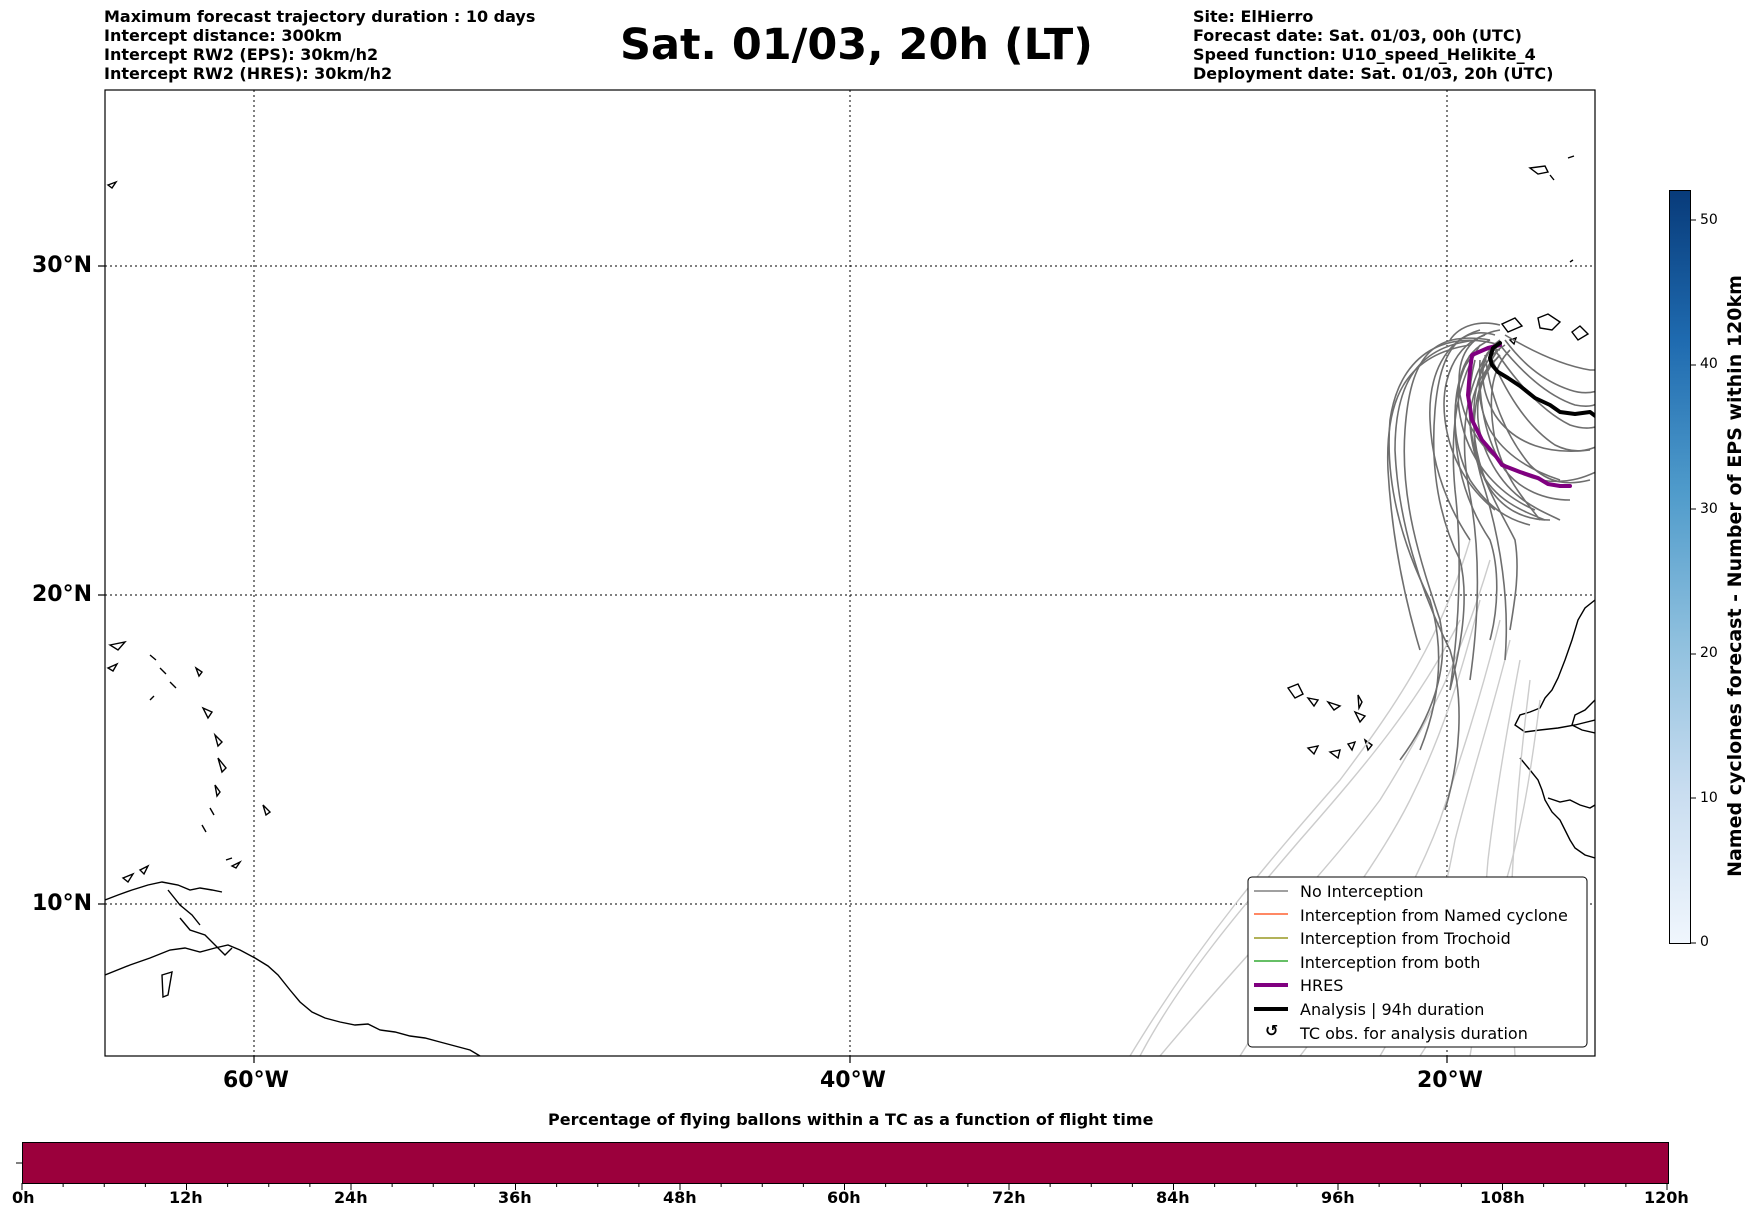  Describe the element at coordinates (1253, 16) in the screenshot. I see `info-site: Site: ElHierro` at that location.